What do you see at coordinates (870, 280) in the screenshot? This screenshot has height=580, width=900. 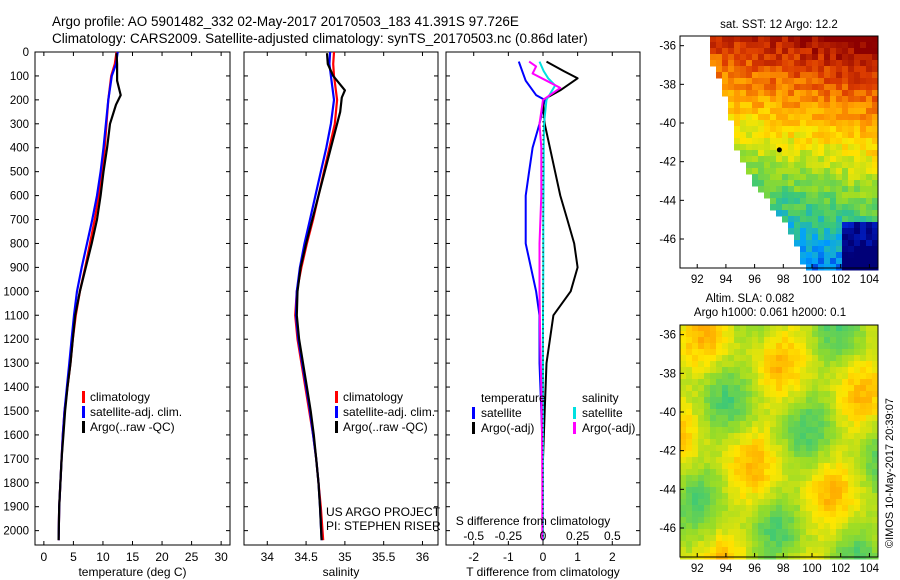 I see `sst_map-x-tick-label: 104` at bounding box center [870, 280].